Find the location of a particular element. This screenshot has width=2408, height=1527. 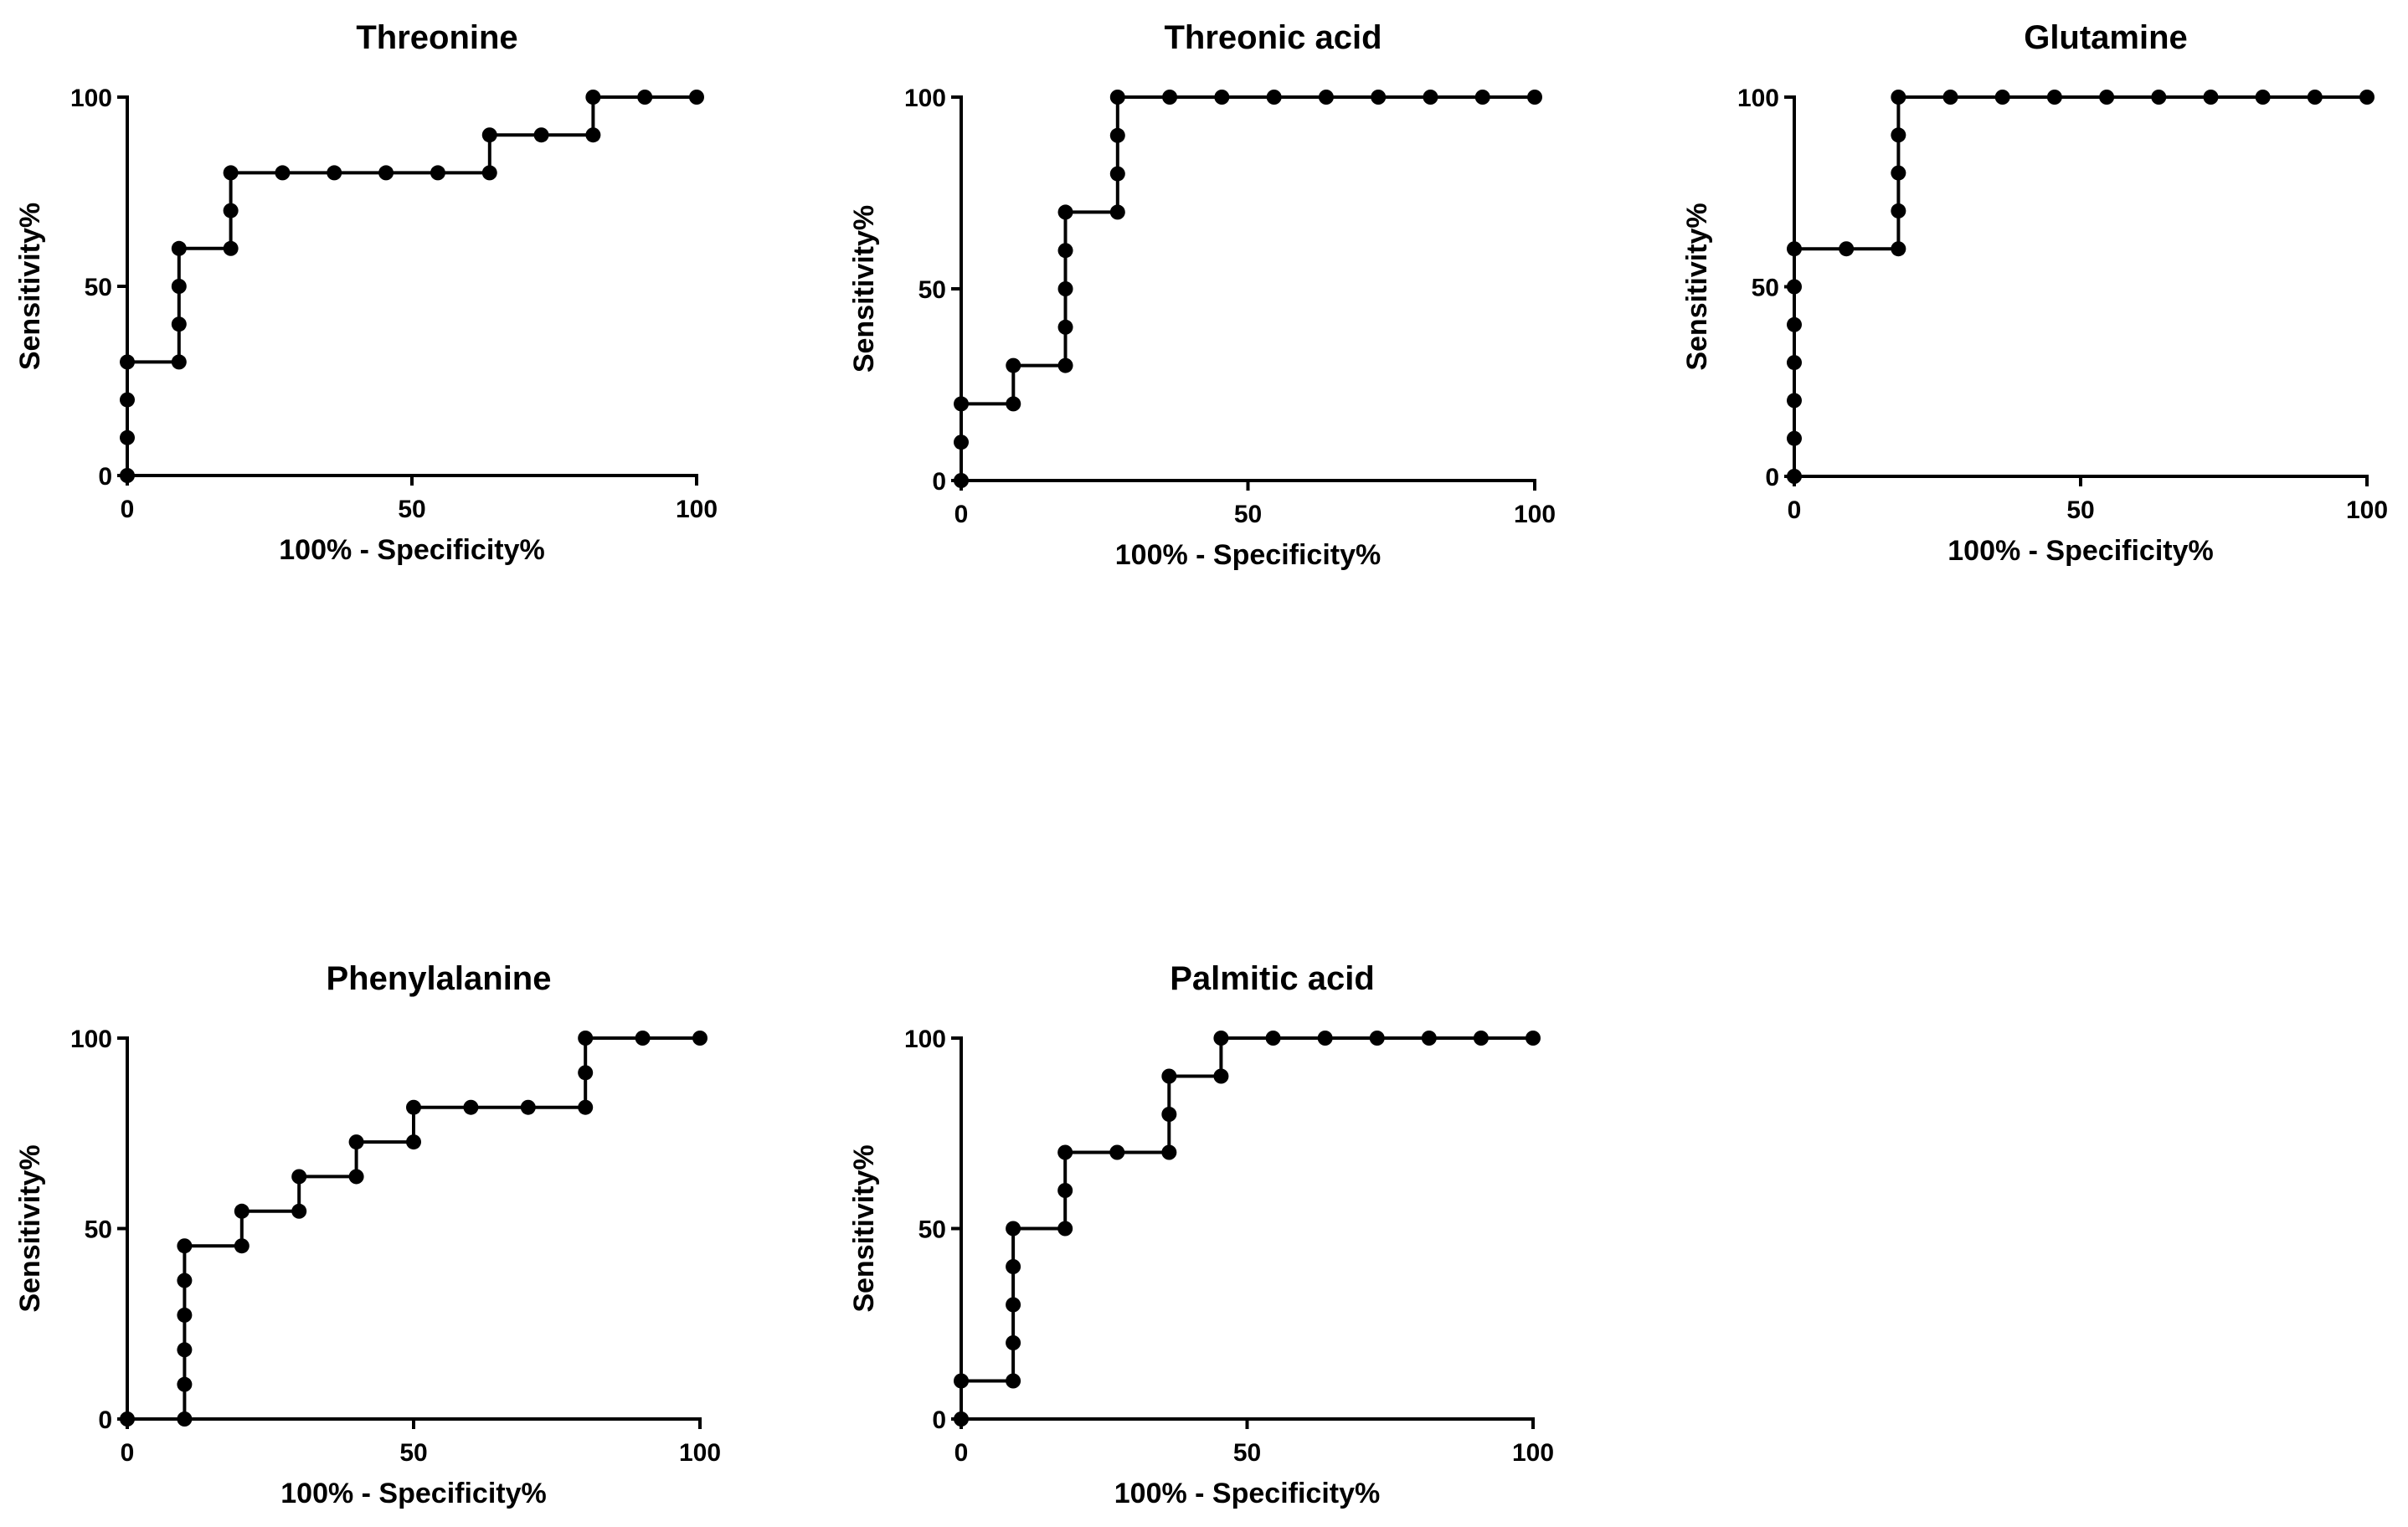

chart-title: Palmitic acid is located at coordinates (1272, 979).